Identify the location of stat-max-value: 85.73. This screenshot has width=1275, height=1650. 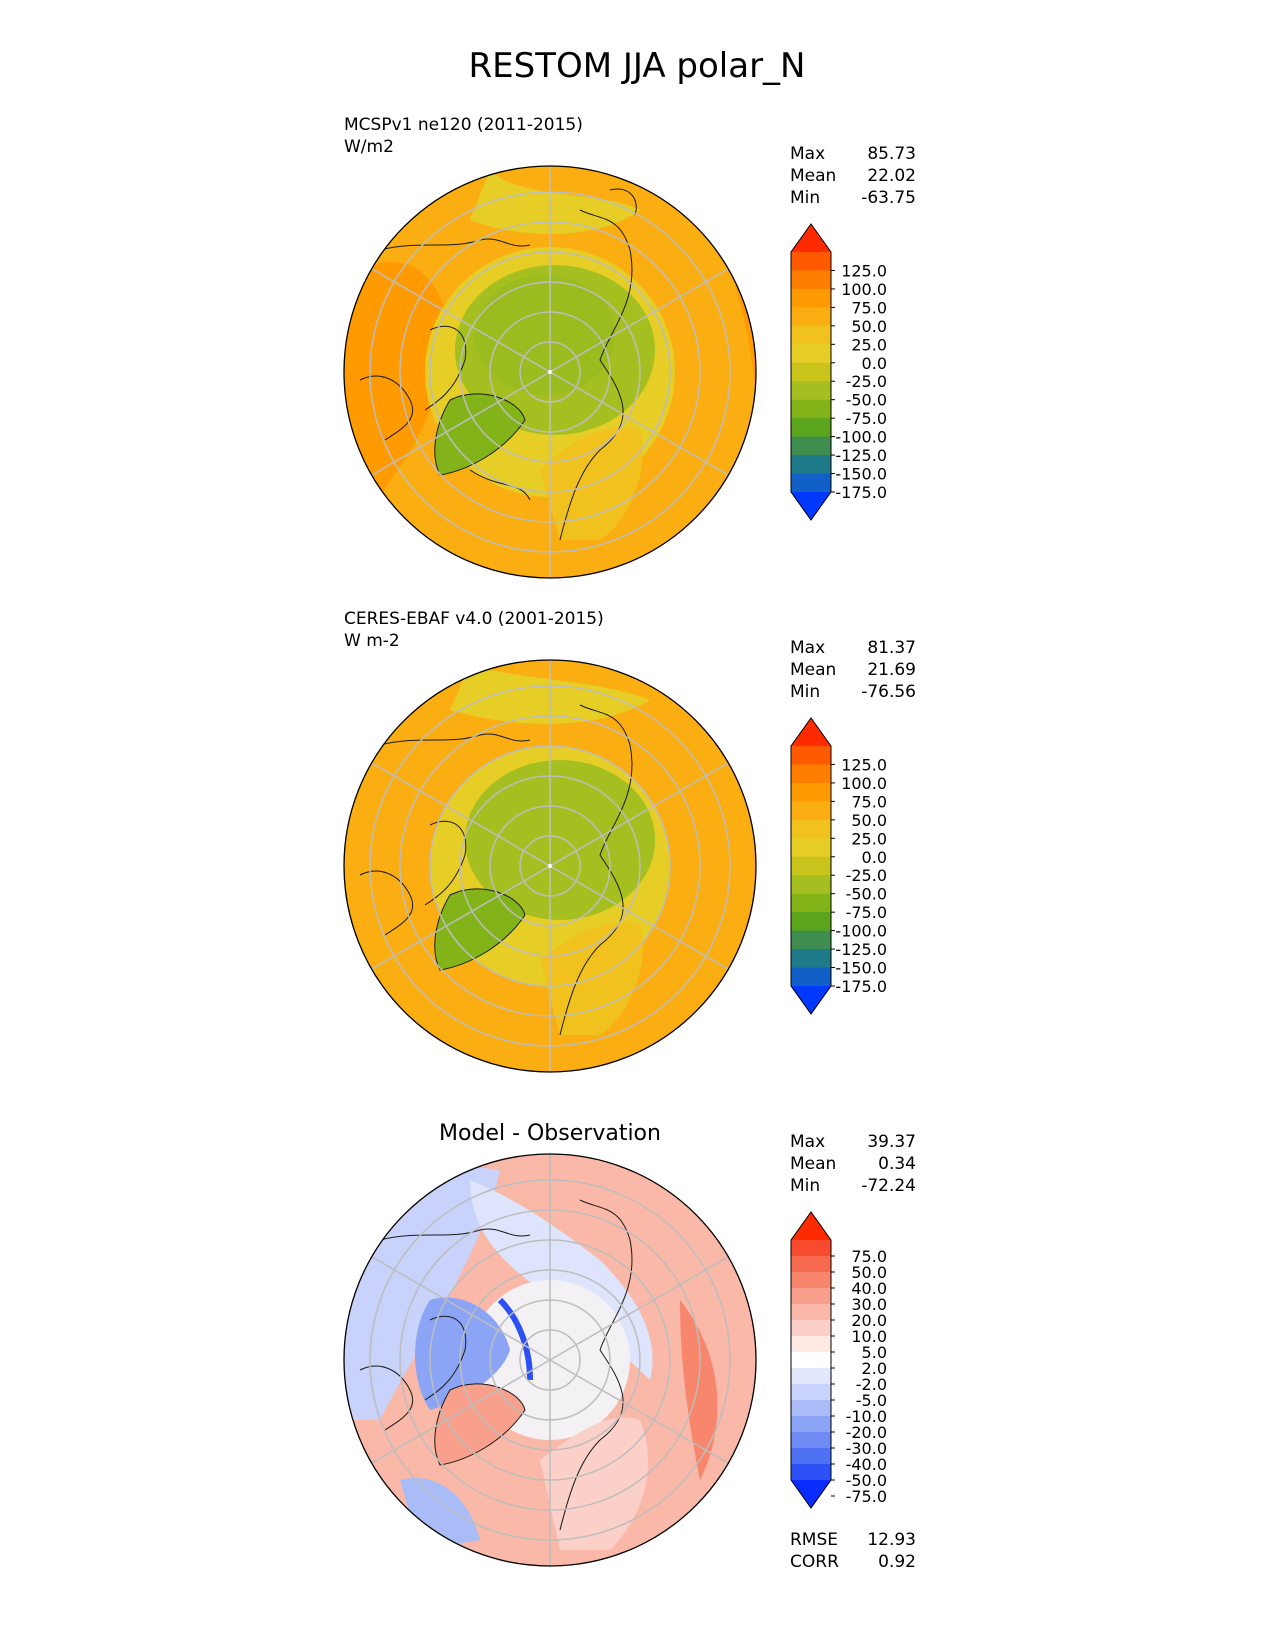
(891, 154).